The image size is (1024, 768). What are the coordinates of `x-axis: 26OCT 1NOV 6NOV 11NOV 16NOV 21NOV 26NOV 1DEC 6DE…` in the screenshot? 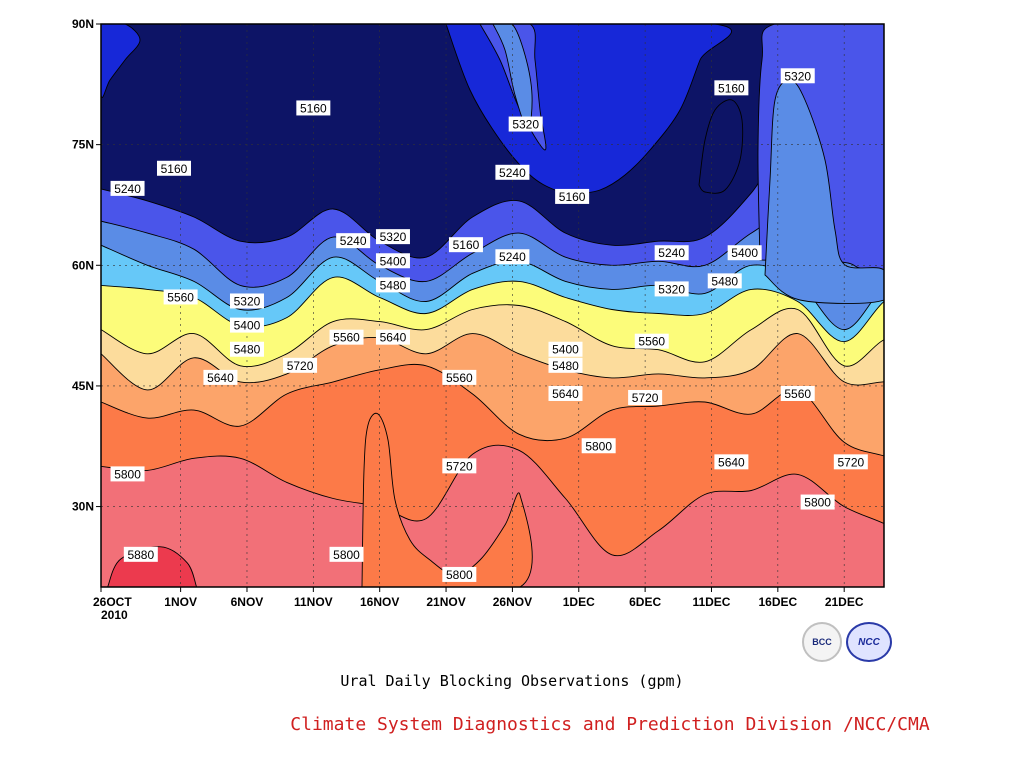 It's located at (478, 598).